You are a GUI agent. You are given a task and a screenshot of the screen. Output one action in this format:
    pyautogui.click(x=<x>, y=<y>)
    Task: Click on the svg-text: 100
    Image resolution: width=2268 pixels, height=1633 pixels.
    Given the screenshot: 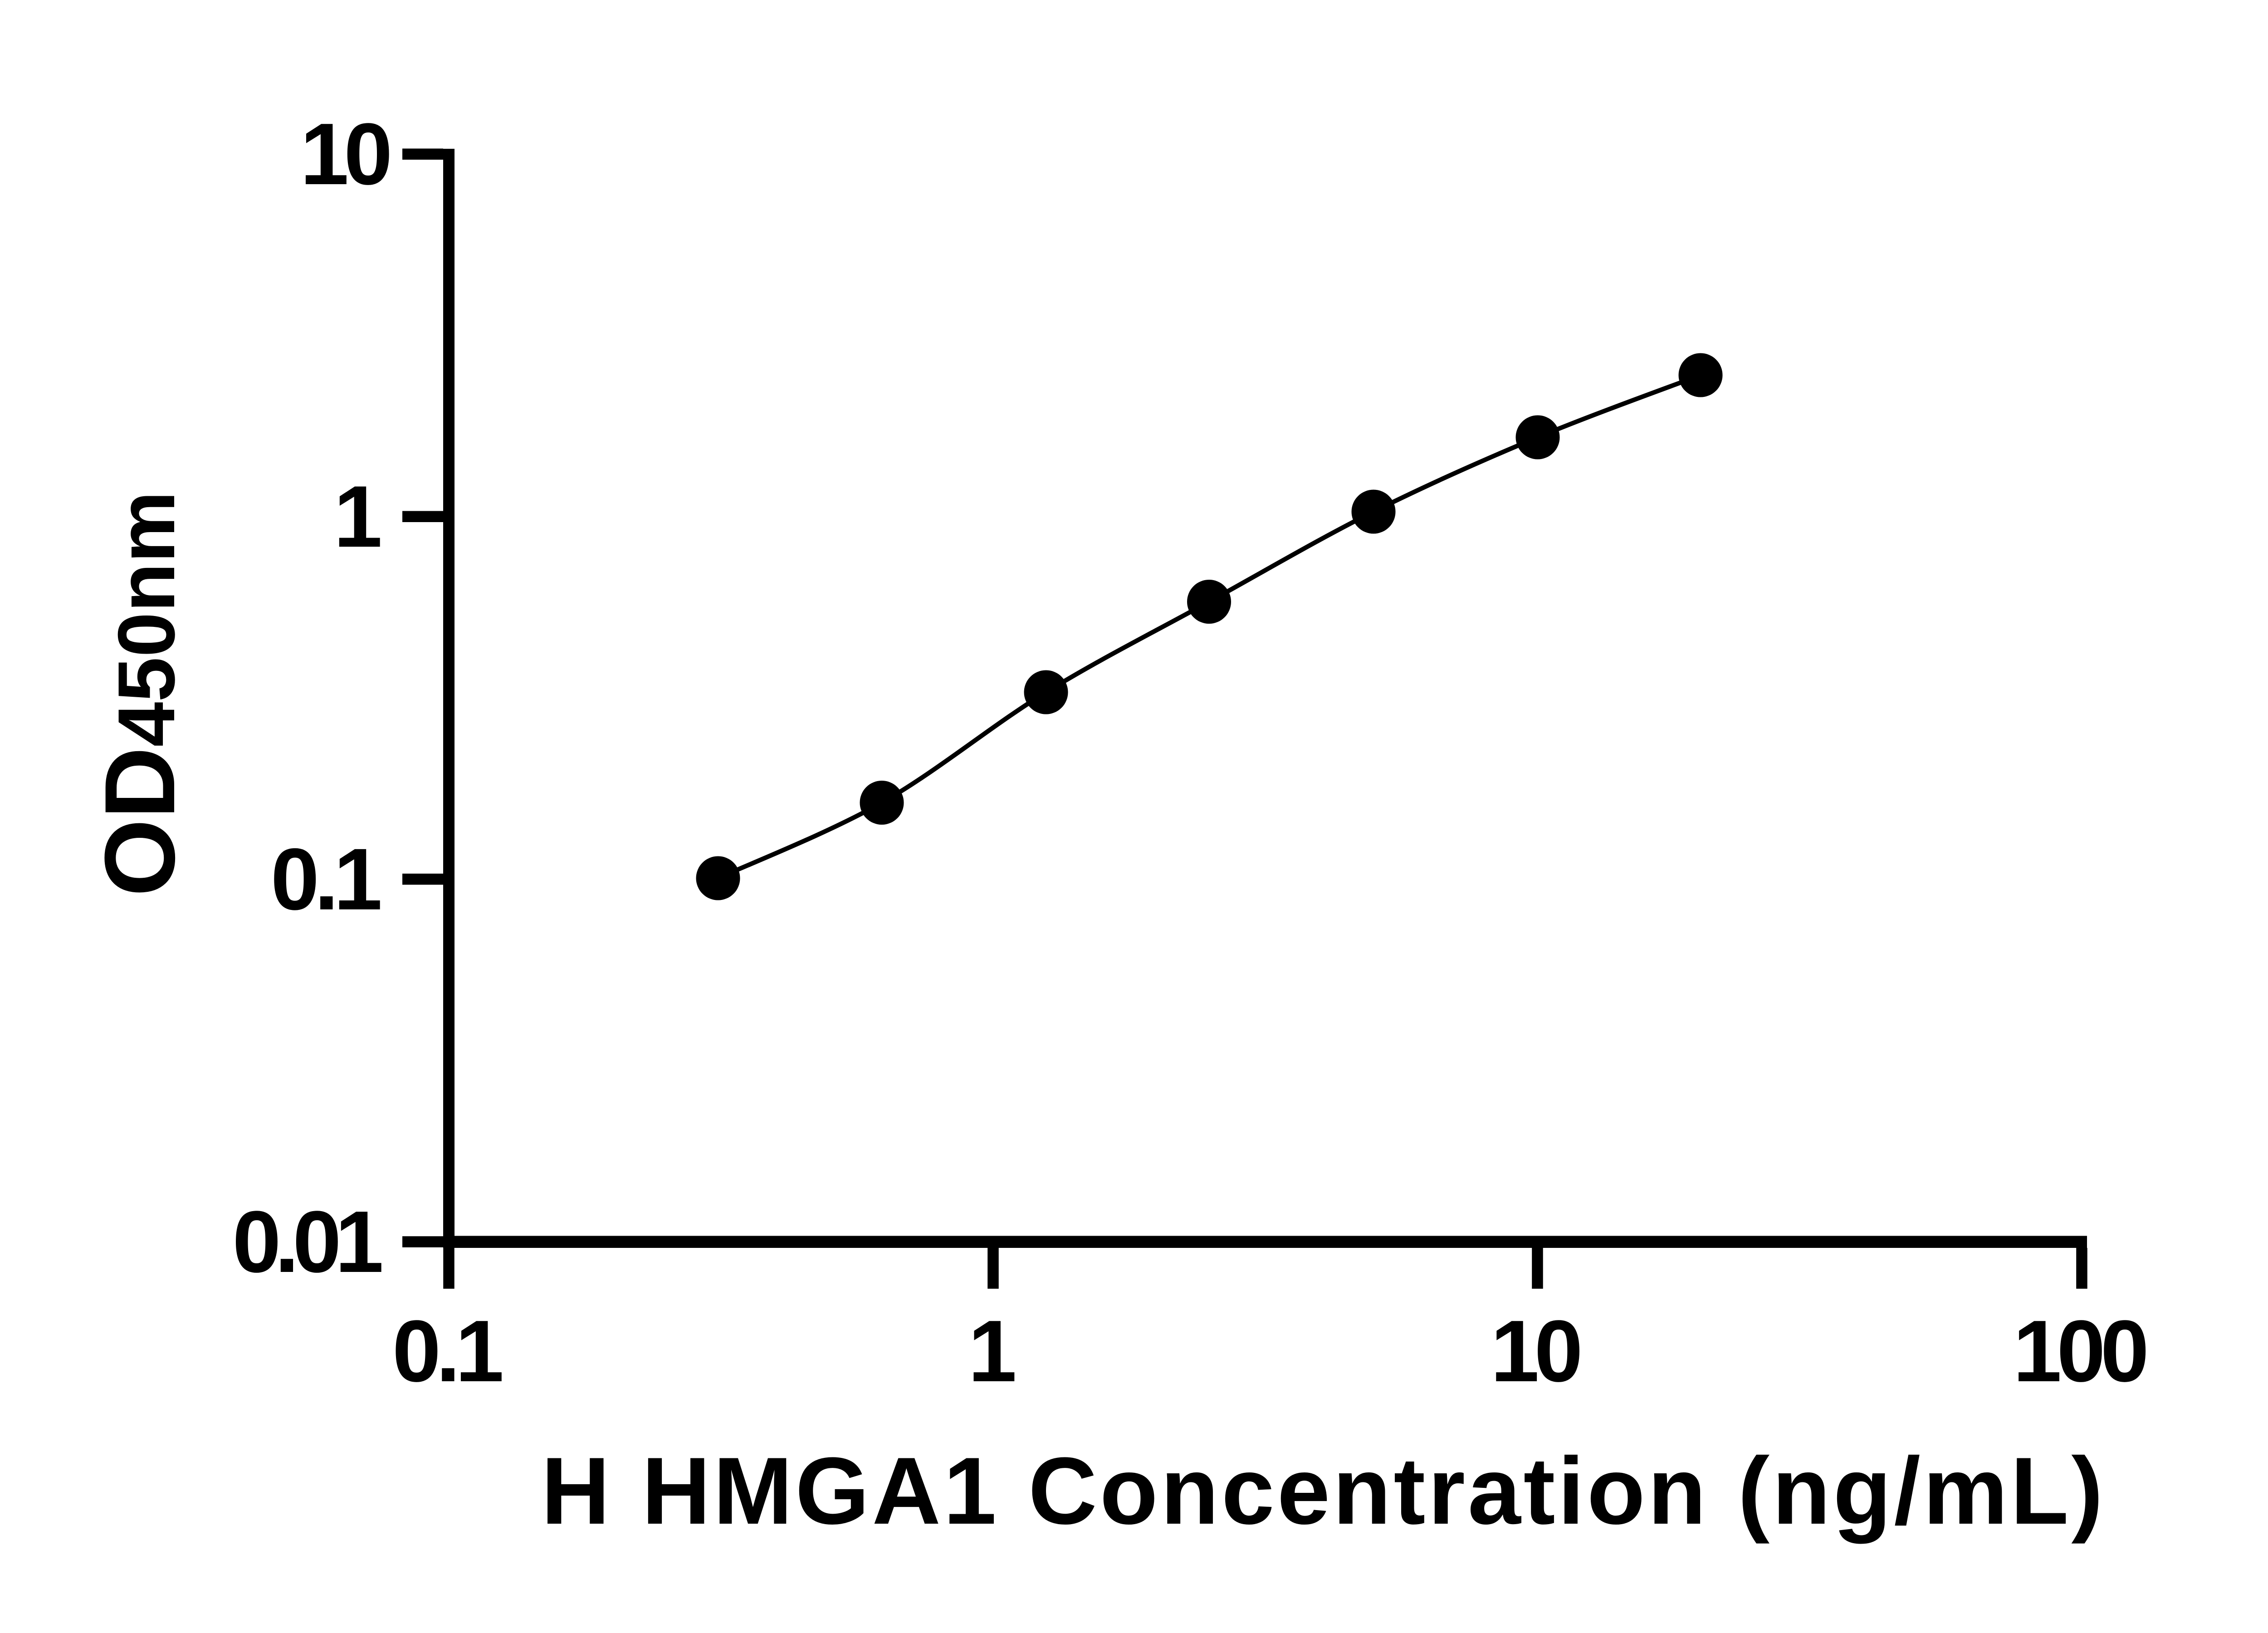 What is the action you would take?
    pyautogui.click(x=2079, y=1351)
    